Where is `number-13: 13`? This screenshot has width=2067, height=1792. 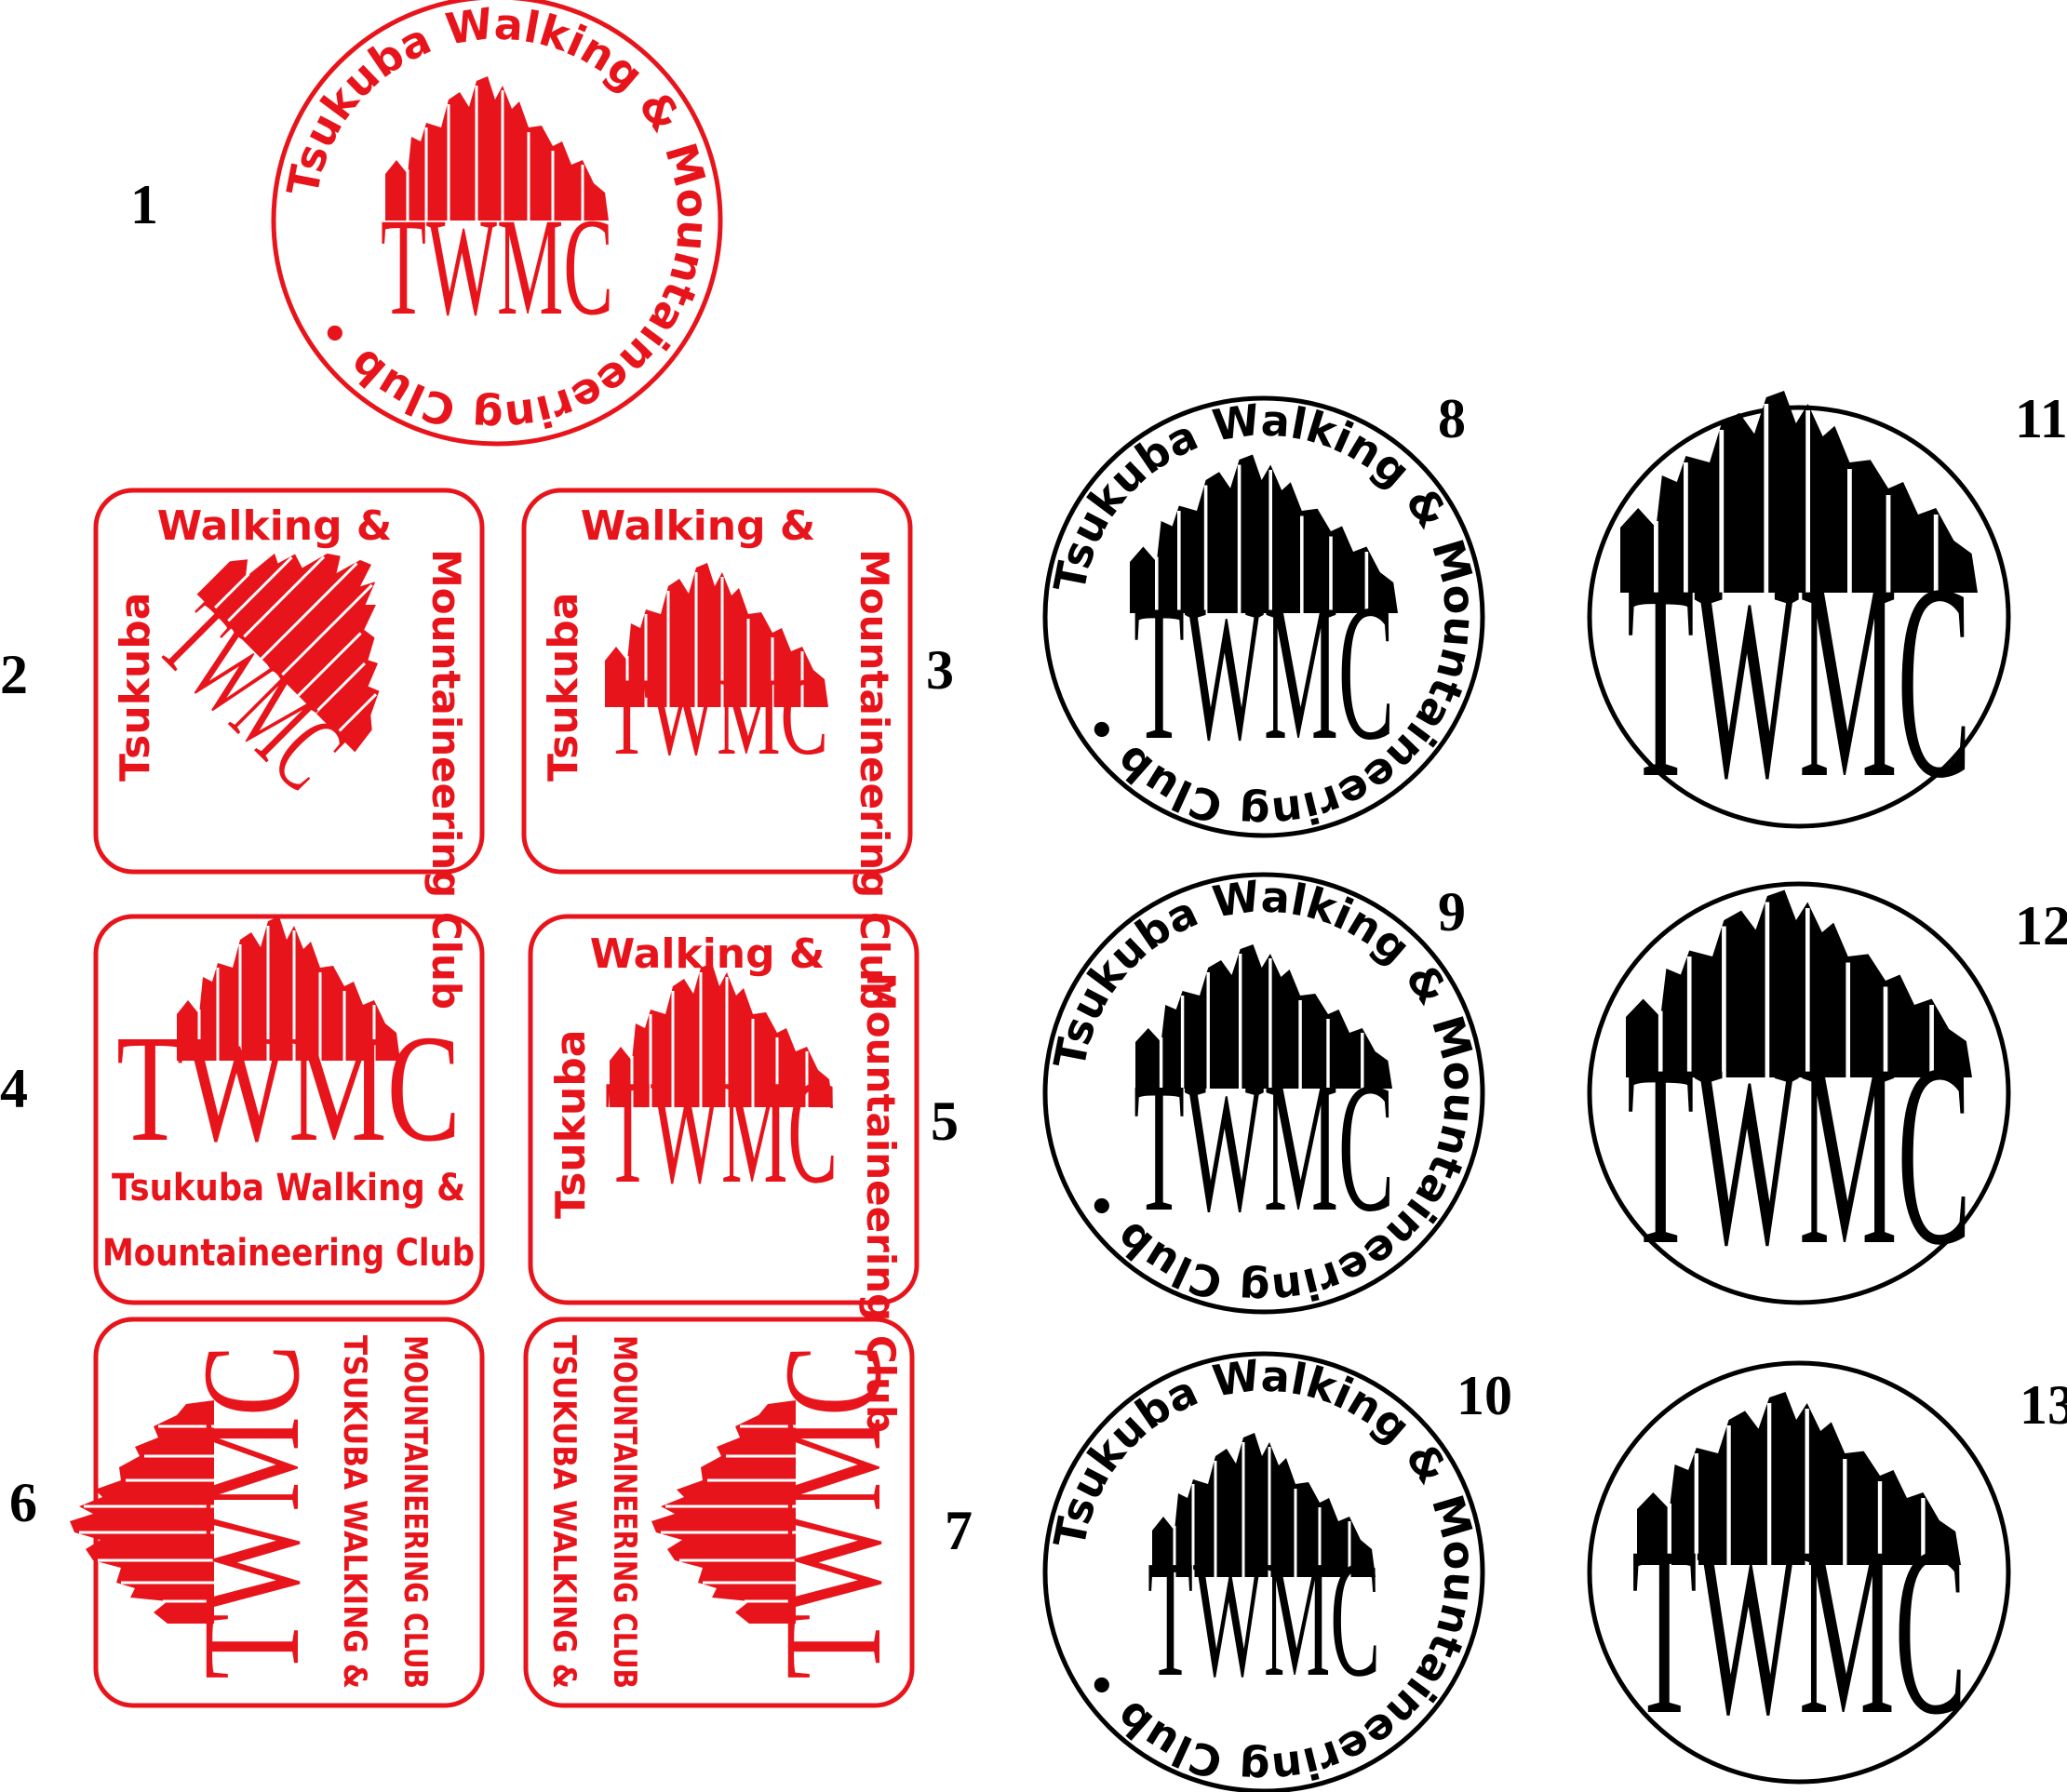 number-13: 13 is located at coordinates (2043, 1405).